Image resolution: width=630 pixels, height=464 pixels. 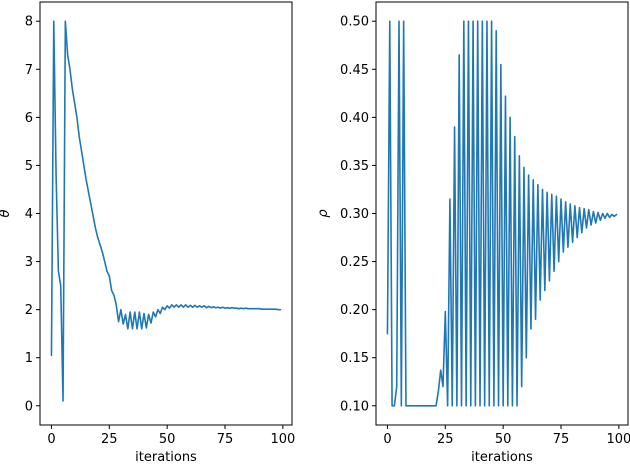 I want to click on right-y-tick-label: 0.50, so click(x=354, y=22).